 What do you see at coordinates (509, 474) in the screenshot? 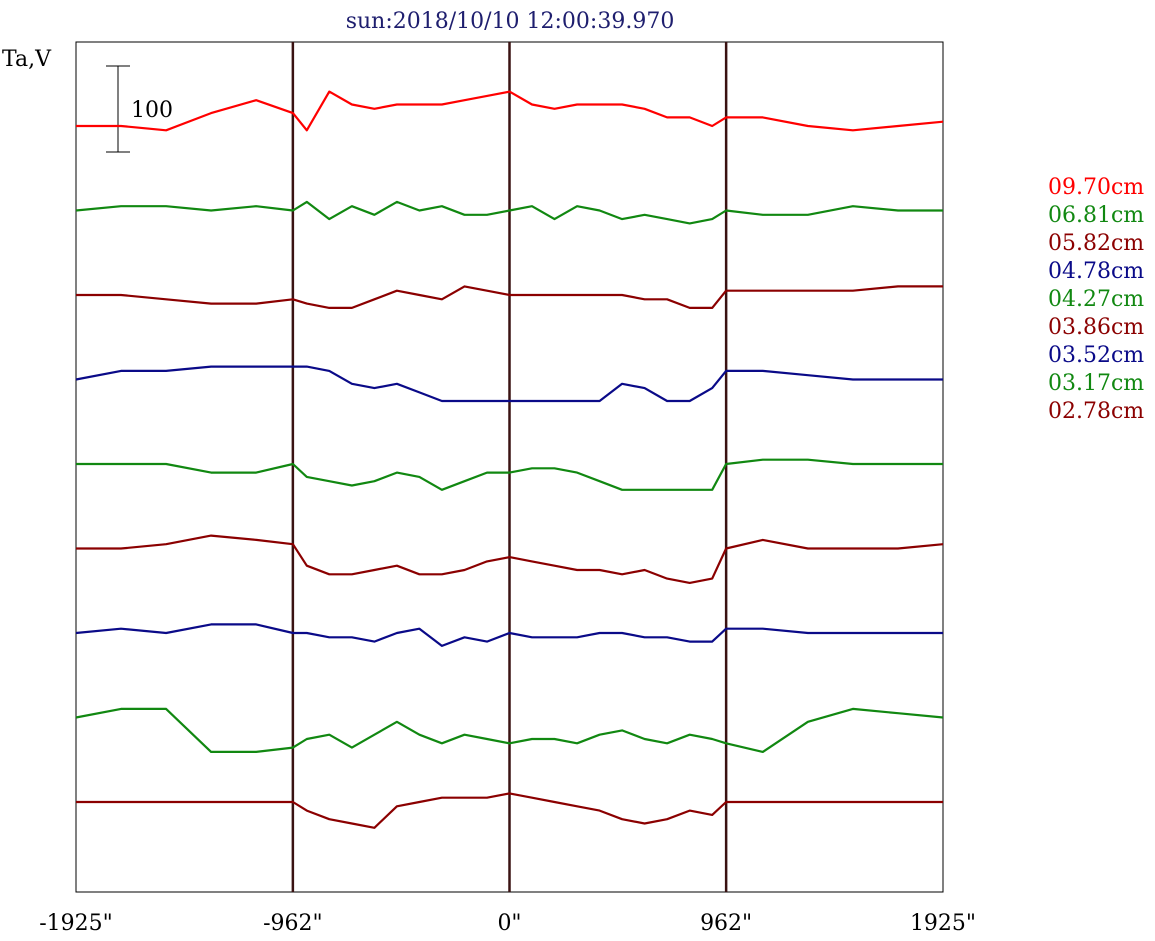
I see `series-line-04-27cm` at bounding box center [509, 474].